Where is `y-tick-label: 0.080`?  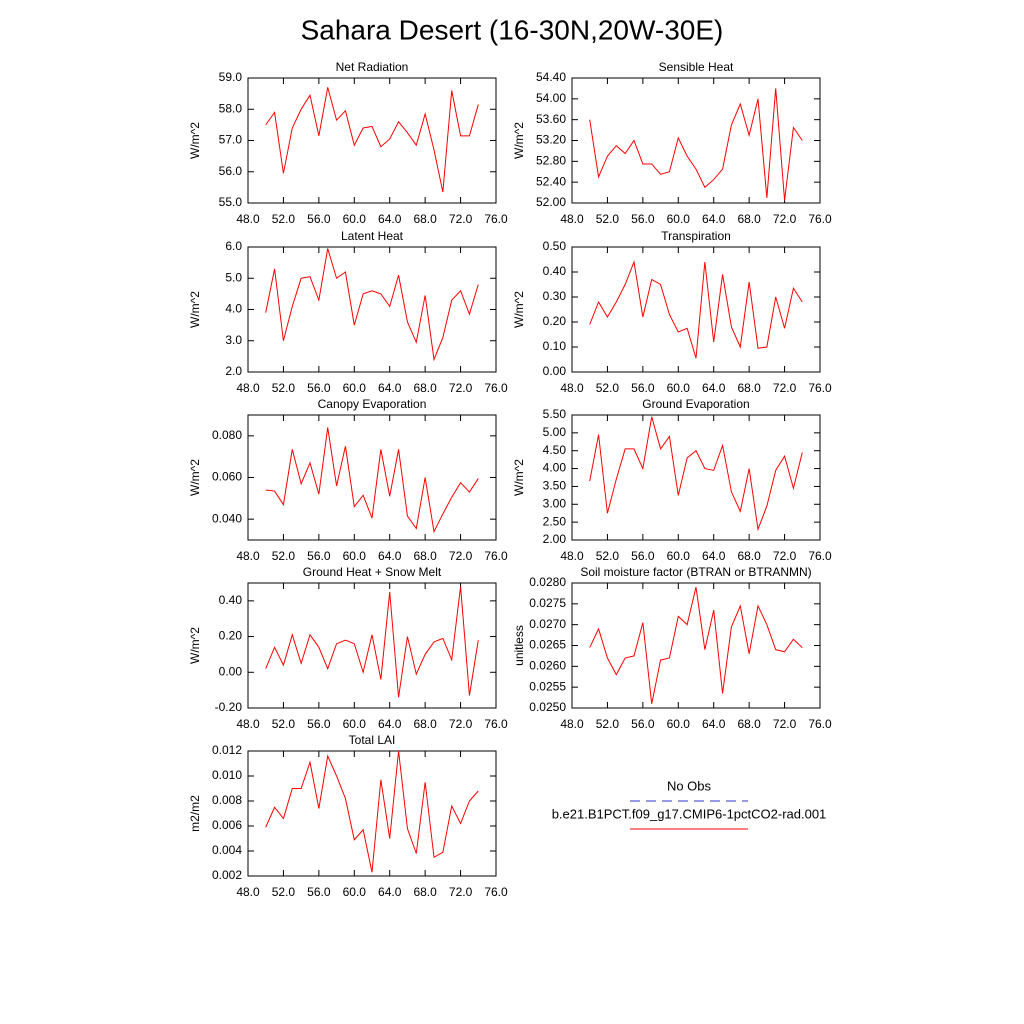 y-tick-label: 0.080 is located at coordinates (227, 435).